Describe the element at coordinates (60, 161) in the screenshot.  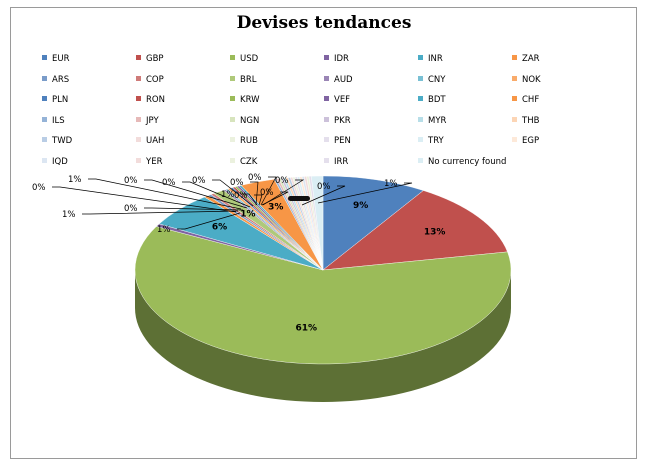
I see `legend-label: IQD` at that location.